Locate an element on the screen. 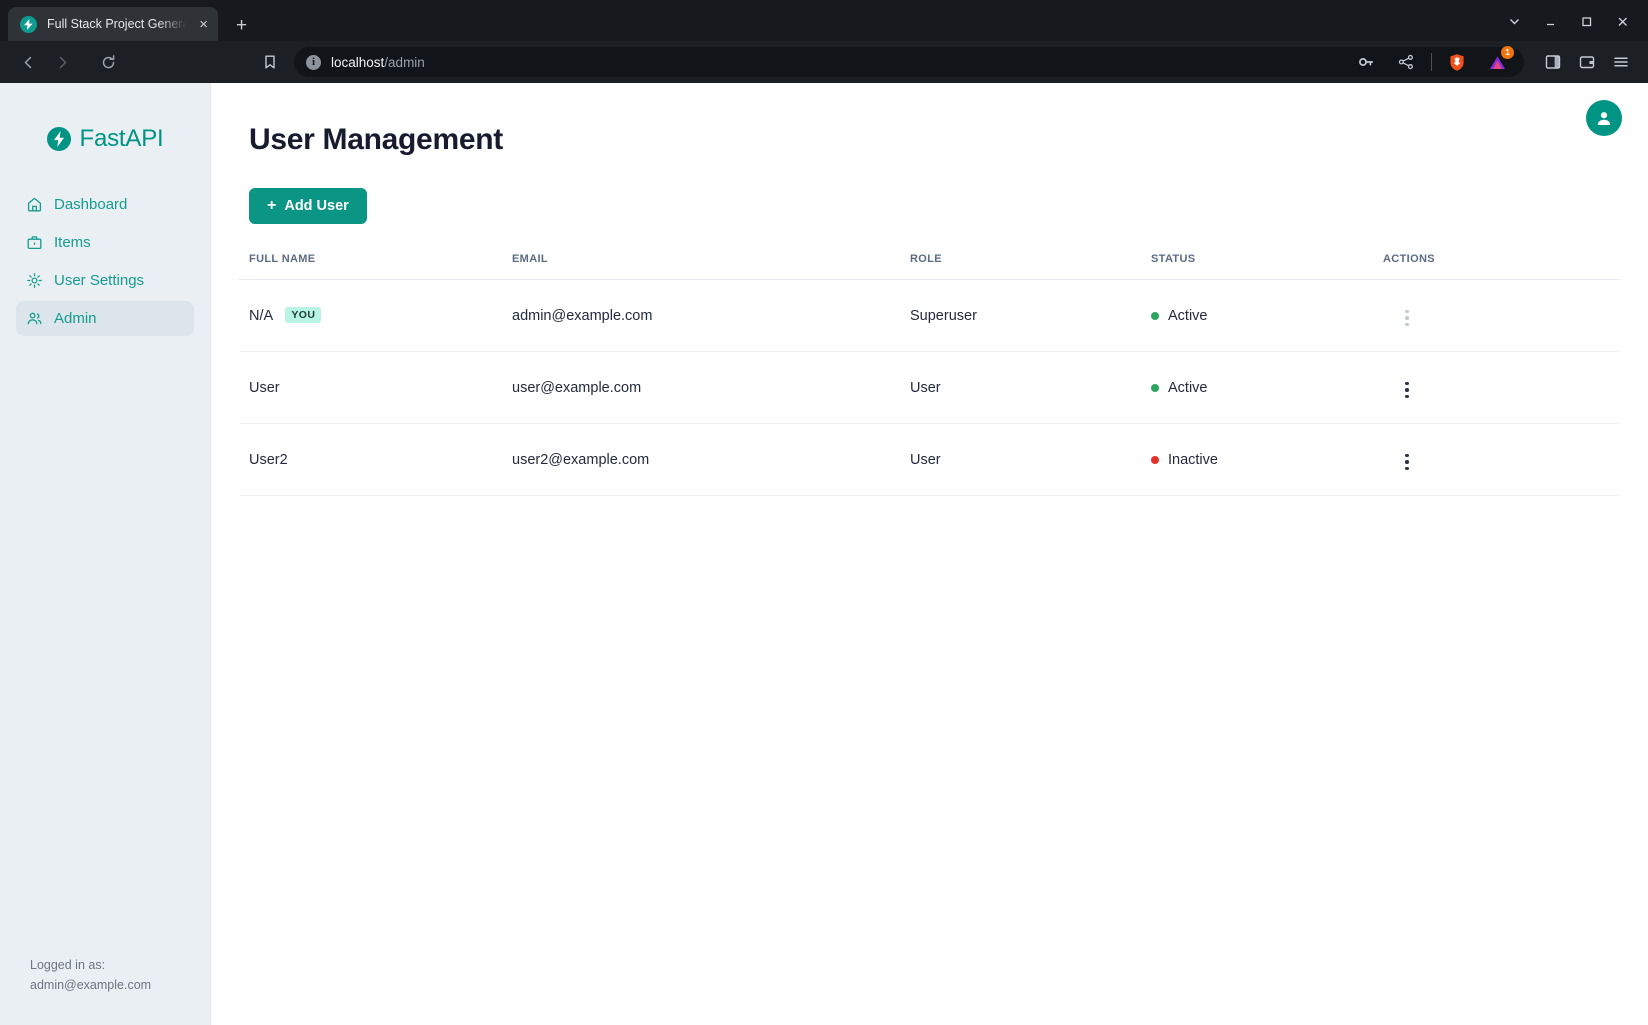 This screenshot has width=1648, height=1025. table-row: User2 user2@example.com User Inactive is located at coordinates (929, 459).